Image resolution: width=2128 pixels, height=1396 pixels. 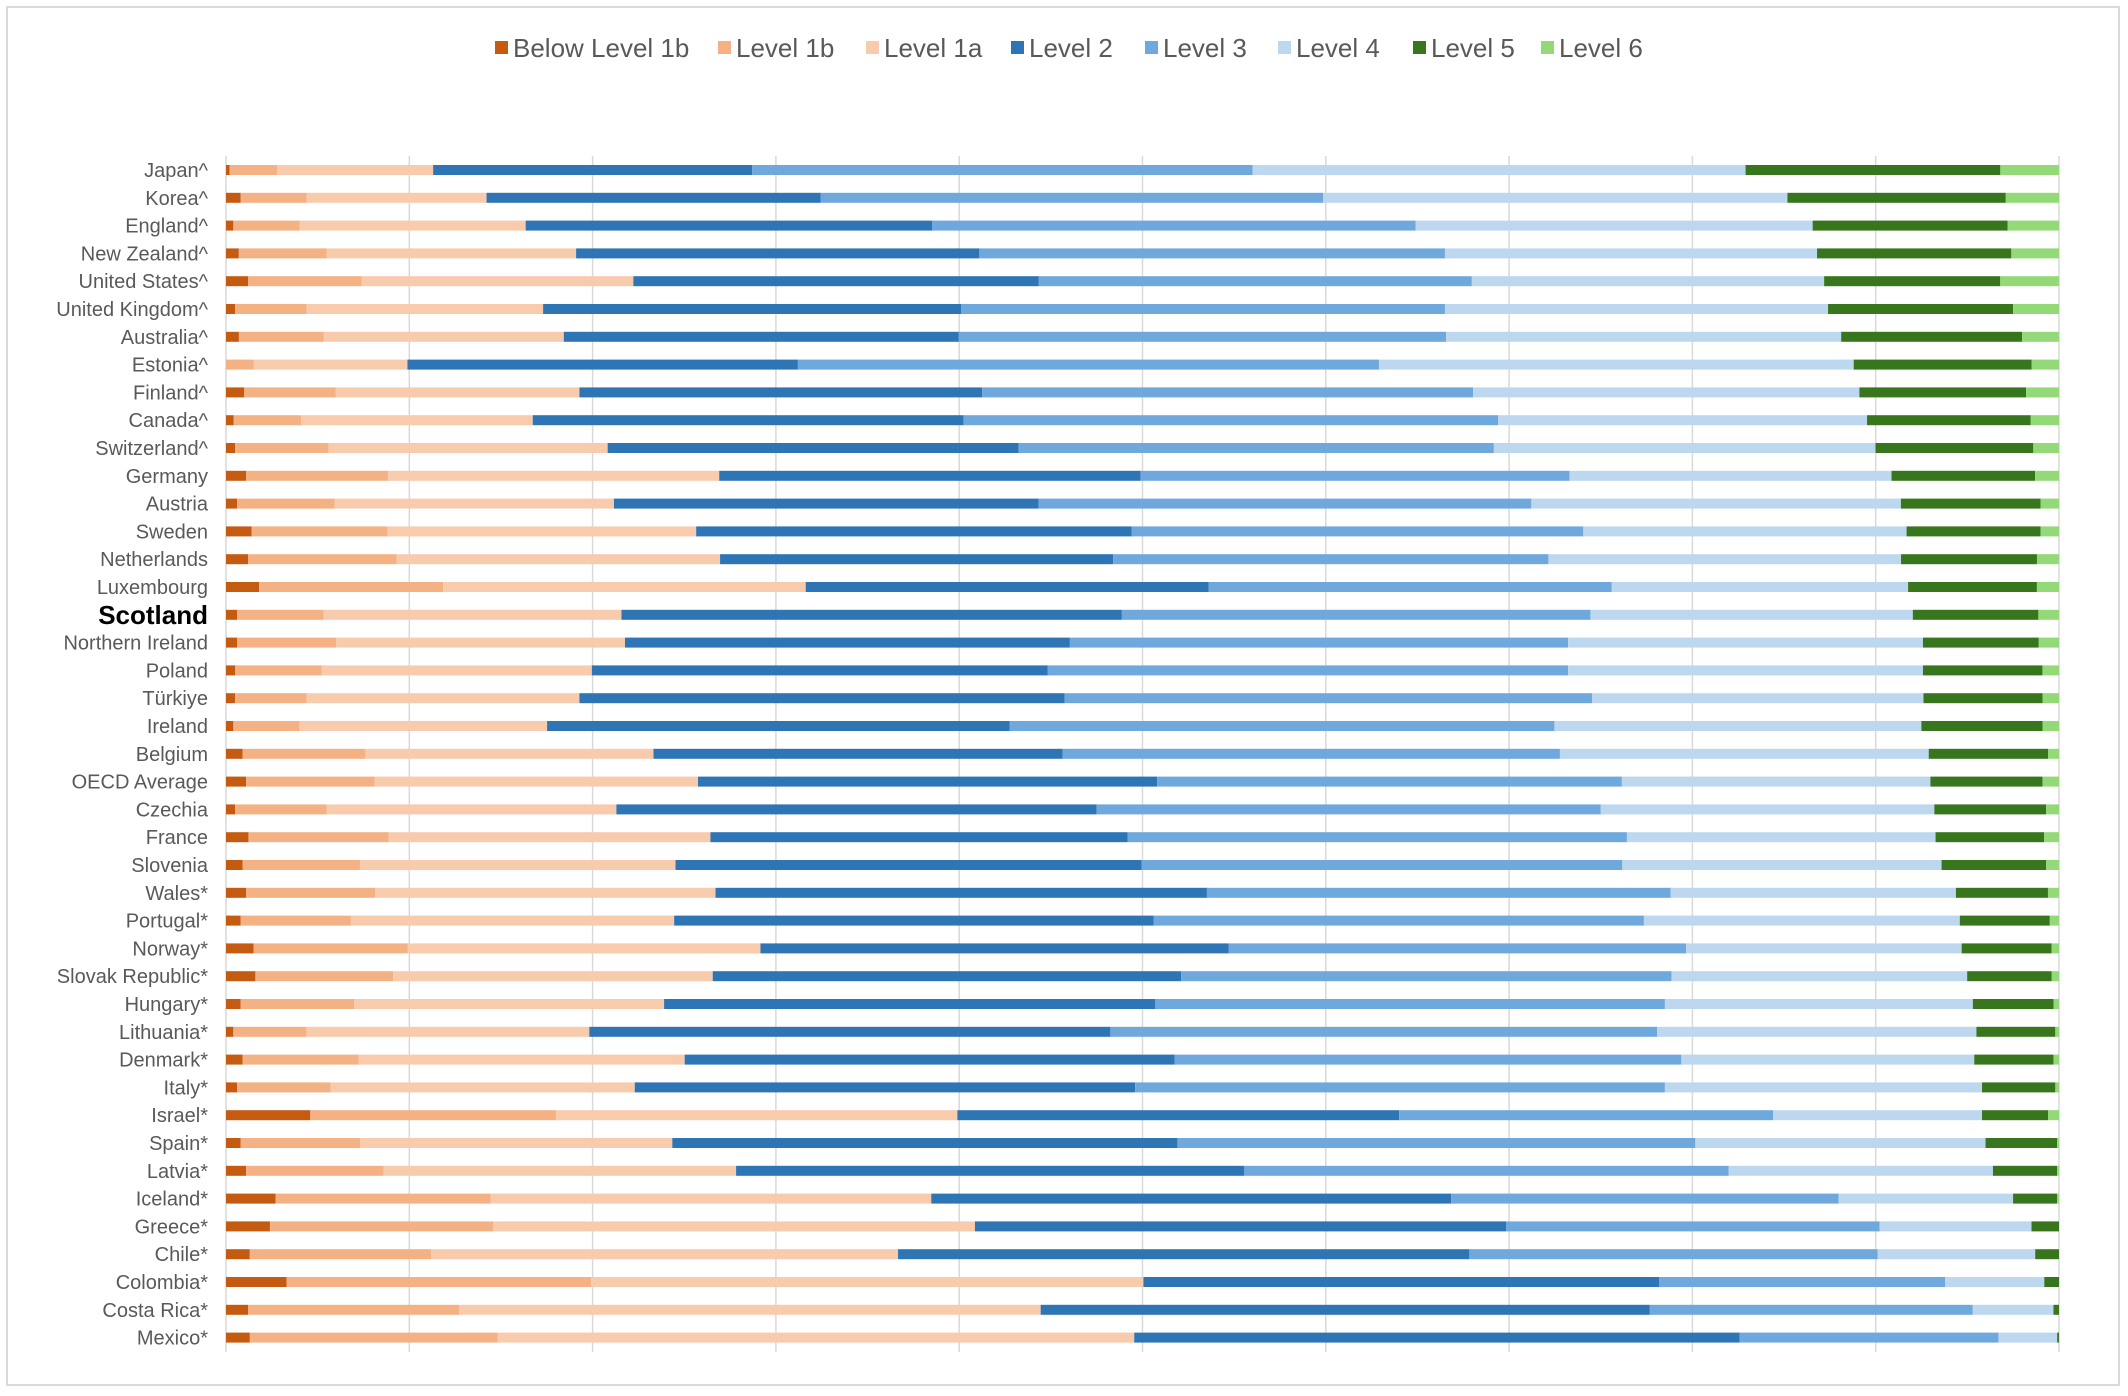 What do you see at coordinates (560, 1170) in the screenshot?
I see `bar-latvia-level-1a` at bounding box center [560, 1170].